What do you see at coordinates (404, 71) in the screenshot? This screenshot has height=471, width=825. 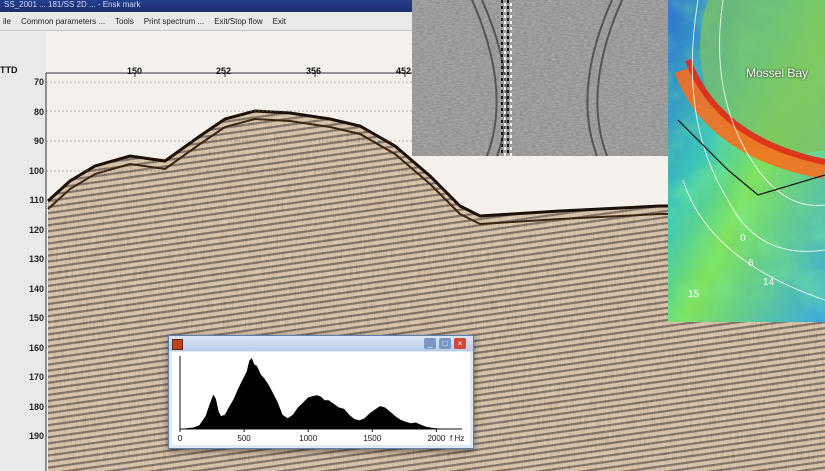 I see `trace-label: 452` at bounding box center [404, 71].